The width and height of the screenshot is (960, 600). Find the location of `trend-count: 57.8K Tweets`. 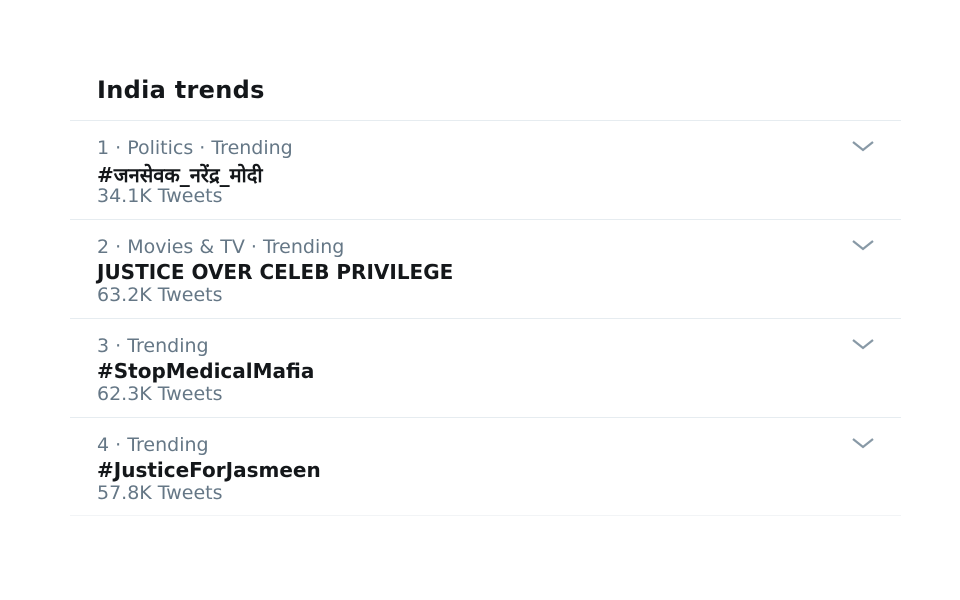

trend-count: 57.8K Tweets is located at coordinates (160, 493).